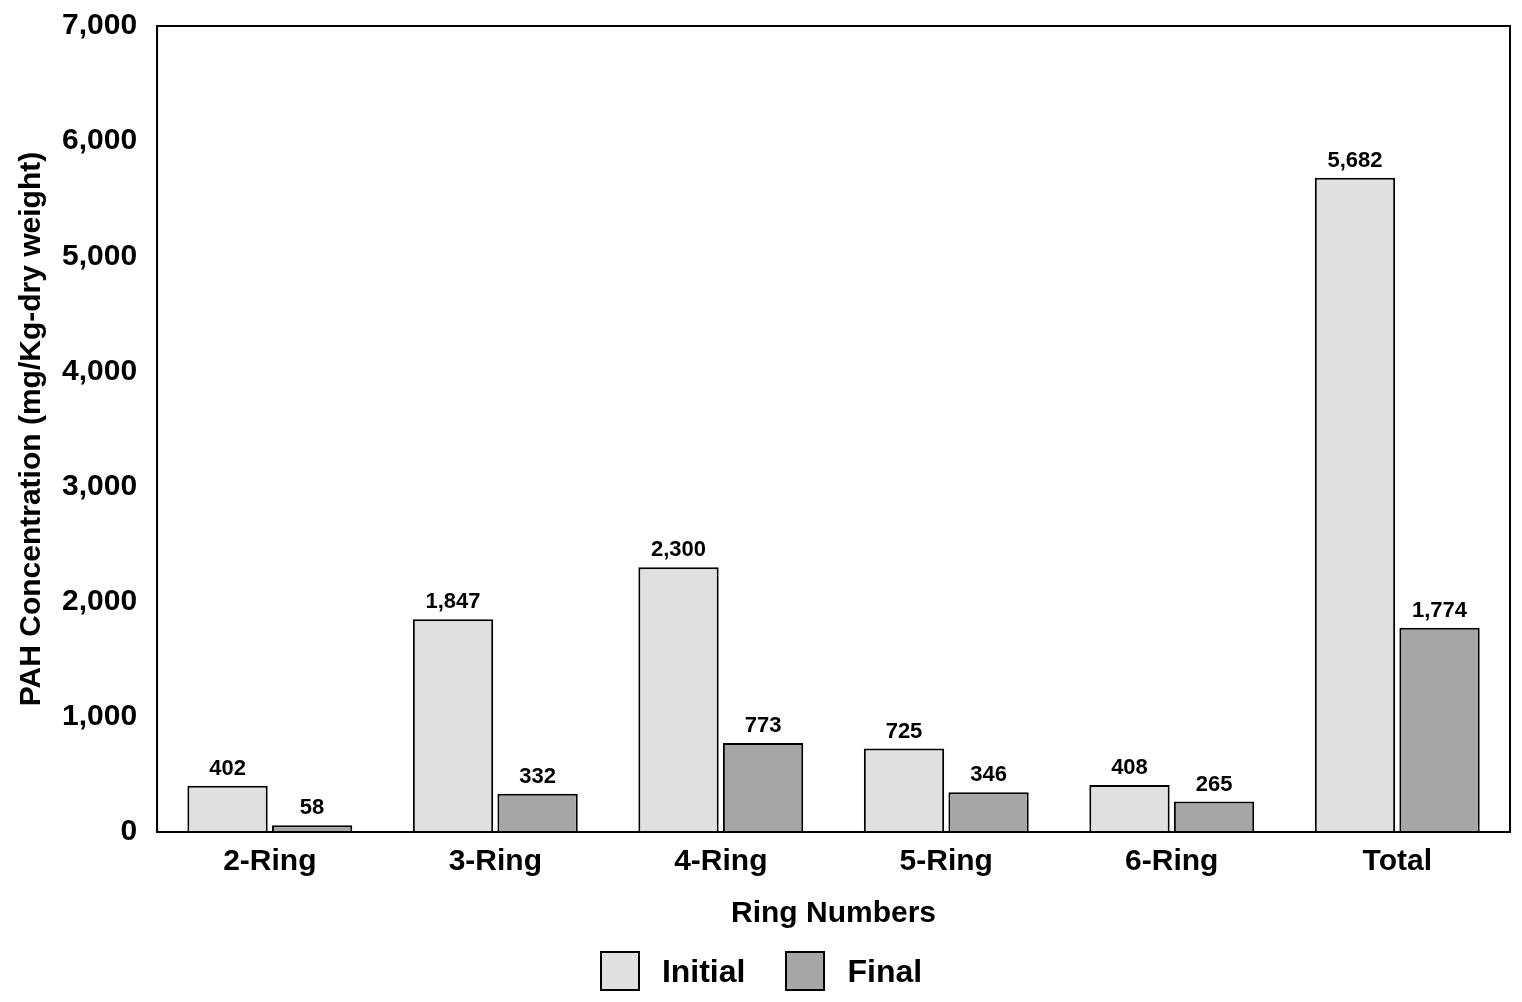 This screenshot has height=1002, width=1522. I want to click on data-label: 408, so click(1129, 767).